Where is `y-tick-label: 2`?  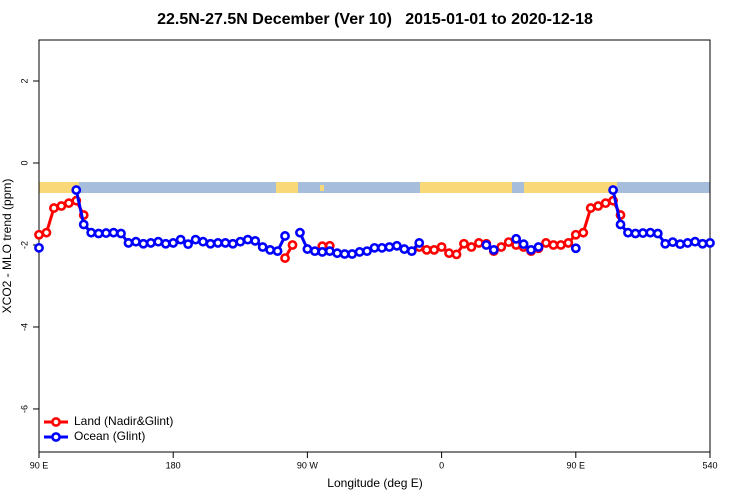 y-tick-label: 2 is located at coordinates (24, 80).